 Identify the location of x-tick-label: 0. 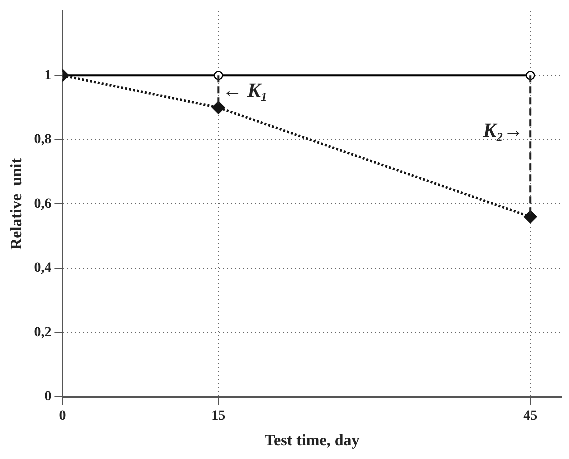
(62, 416).